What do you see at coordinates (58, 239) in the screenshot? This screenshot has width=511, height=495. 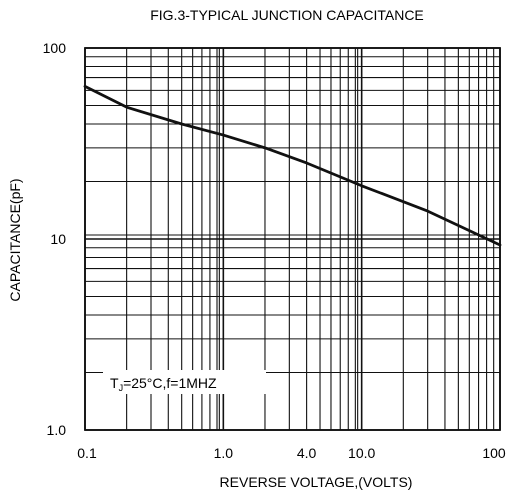 I see `y-tick-label: 10` at bounding box center [58, 239].